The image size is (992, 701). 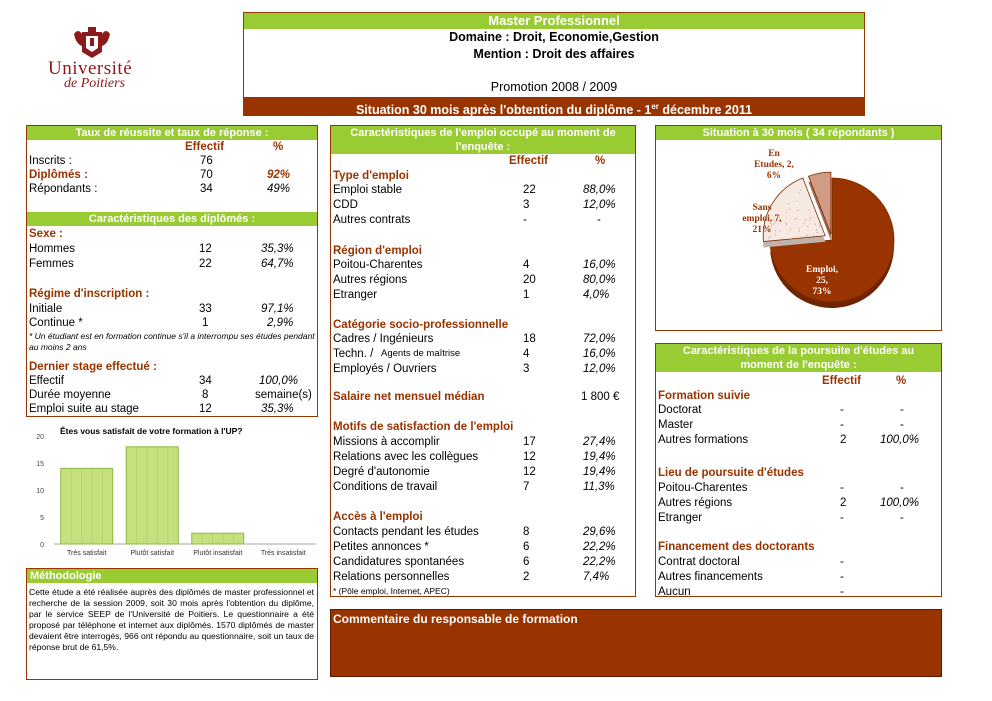 What do you see at coordinates (798, 518) in the screenshot?
I see `lieu-row: Etranger - -` at bounding box center [798, 518].